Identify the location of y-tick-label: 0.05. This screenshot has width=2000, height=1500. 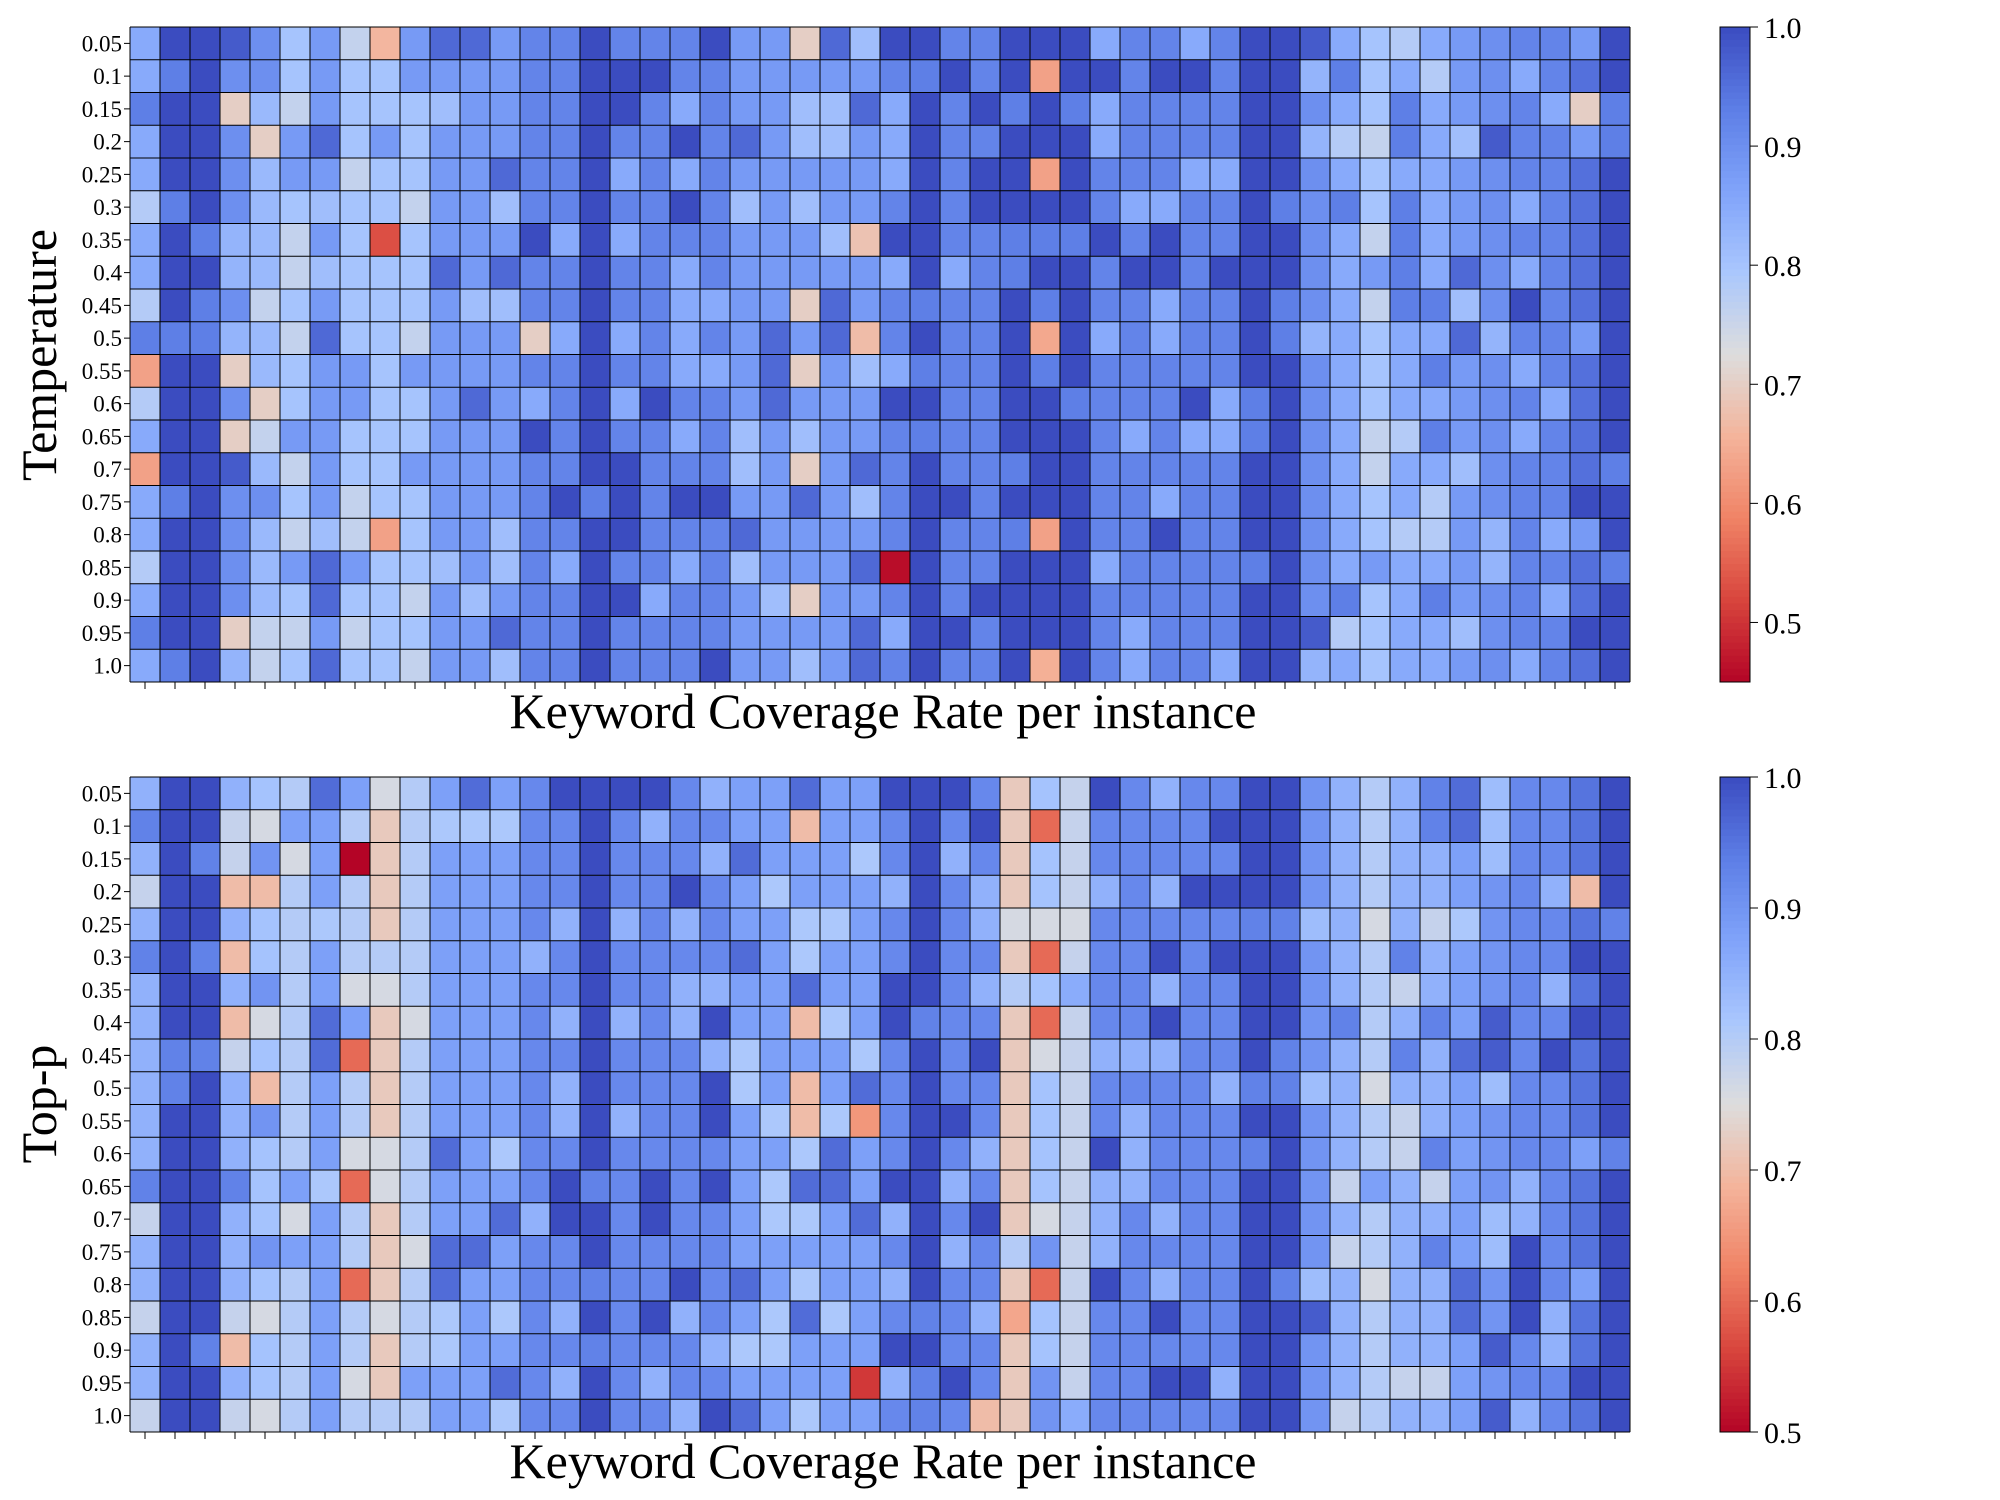
(102, 793).